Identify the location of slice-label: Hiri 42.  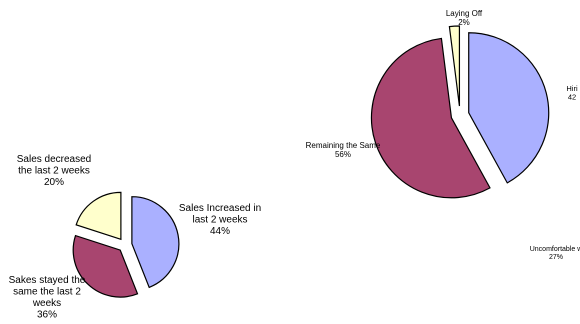
(572, 93).